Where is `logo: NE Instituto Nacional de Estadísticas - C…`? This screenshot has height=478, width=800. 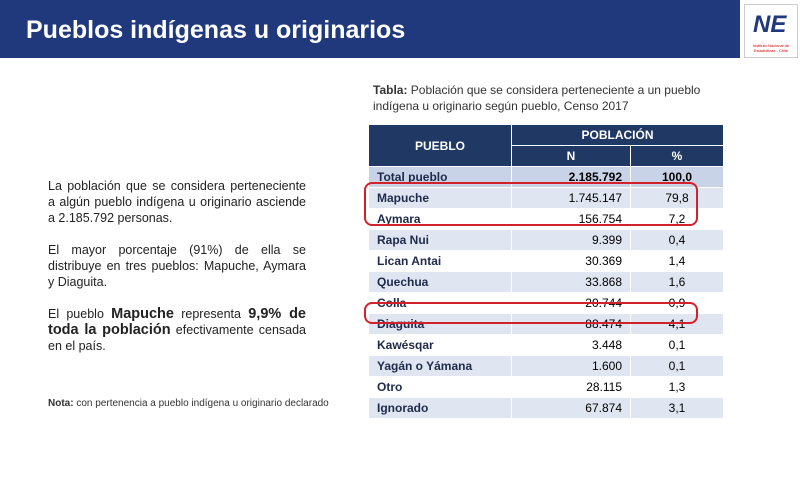 logo: NE Instituto Nacional de Estadísticas - C… is located at coordinates (771, 31).